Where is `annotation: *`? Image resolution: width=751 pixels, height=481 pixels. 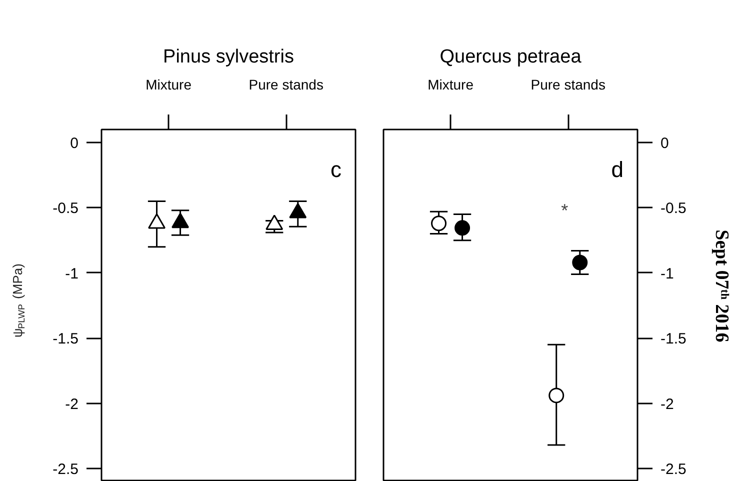 annotation: * is located at coordinates (564, 210).